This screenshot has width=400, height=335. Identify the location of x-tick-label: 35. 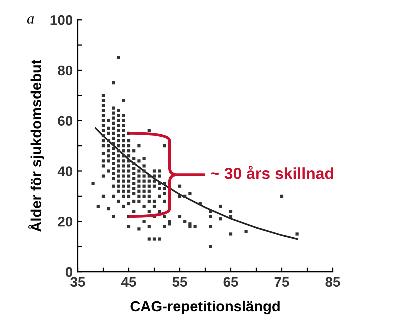
(78, 282).